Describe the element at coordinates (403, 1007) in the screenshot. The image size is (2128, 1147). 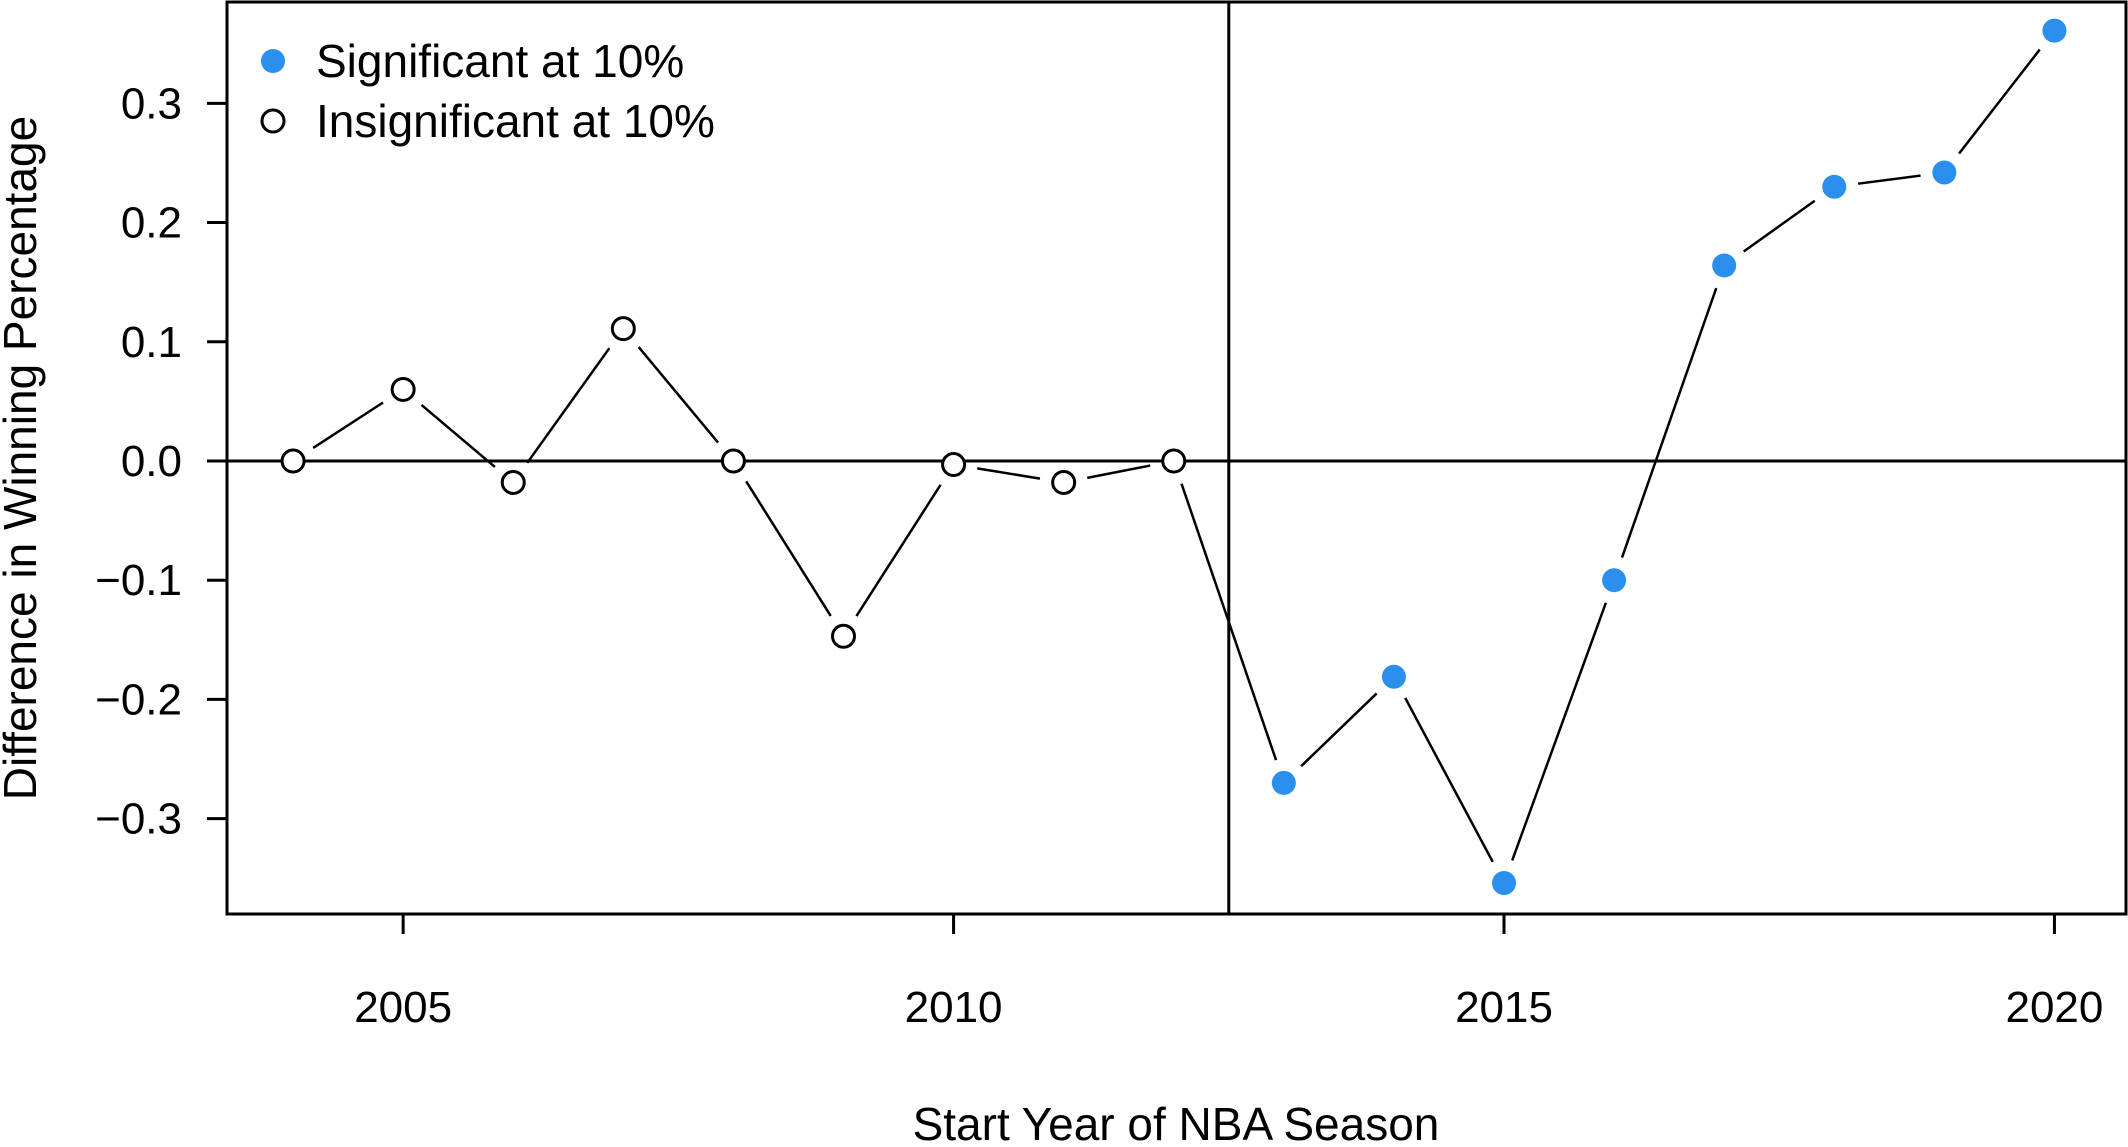
I see `x-tick-label: 2005` at that location.